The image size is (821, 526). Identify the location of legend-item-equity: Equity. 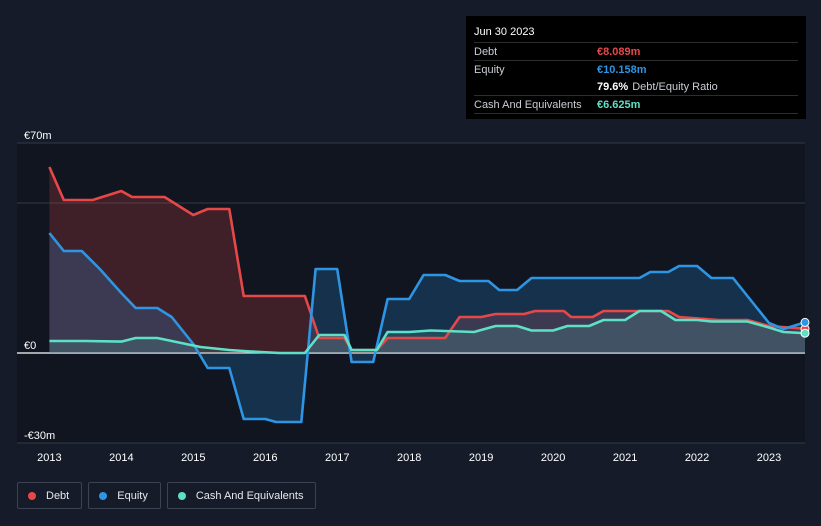
(124, 495).